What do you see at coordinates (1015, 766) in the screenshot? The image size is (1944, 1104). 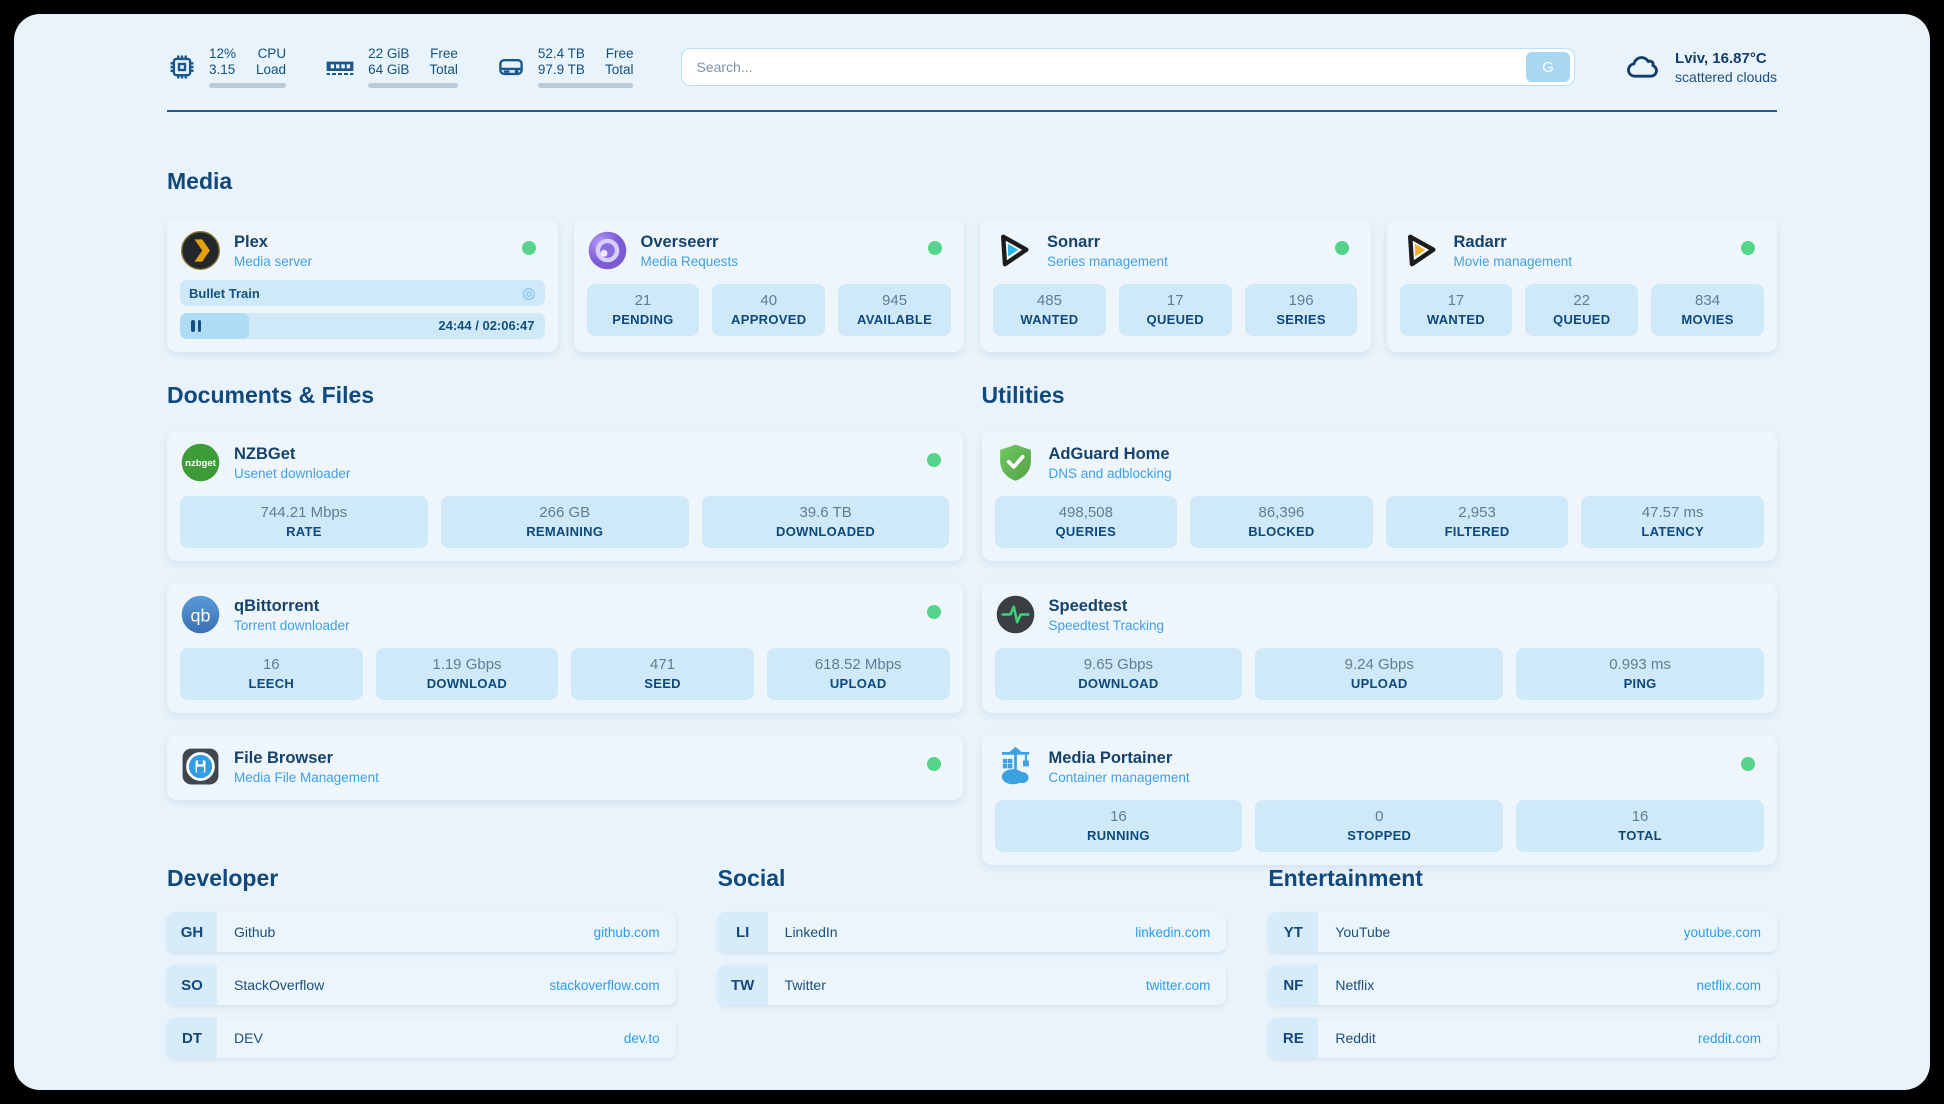 I see `portainer-icon` at bounding box center [1015, 766].